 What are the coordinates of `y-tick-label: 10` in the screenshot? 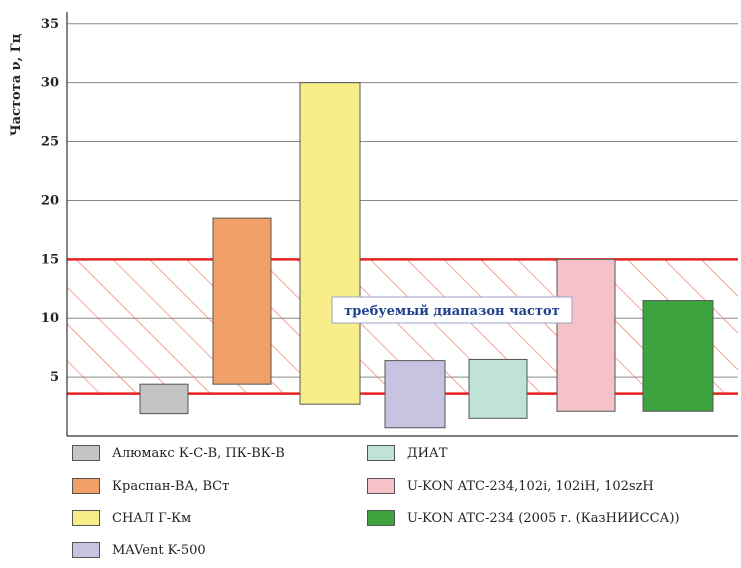 It's located at (50, 318).